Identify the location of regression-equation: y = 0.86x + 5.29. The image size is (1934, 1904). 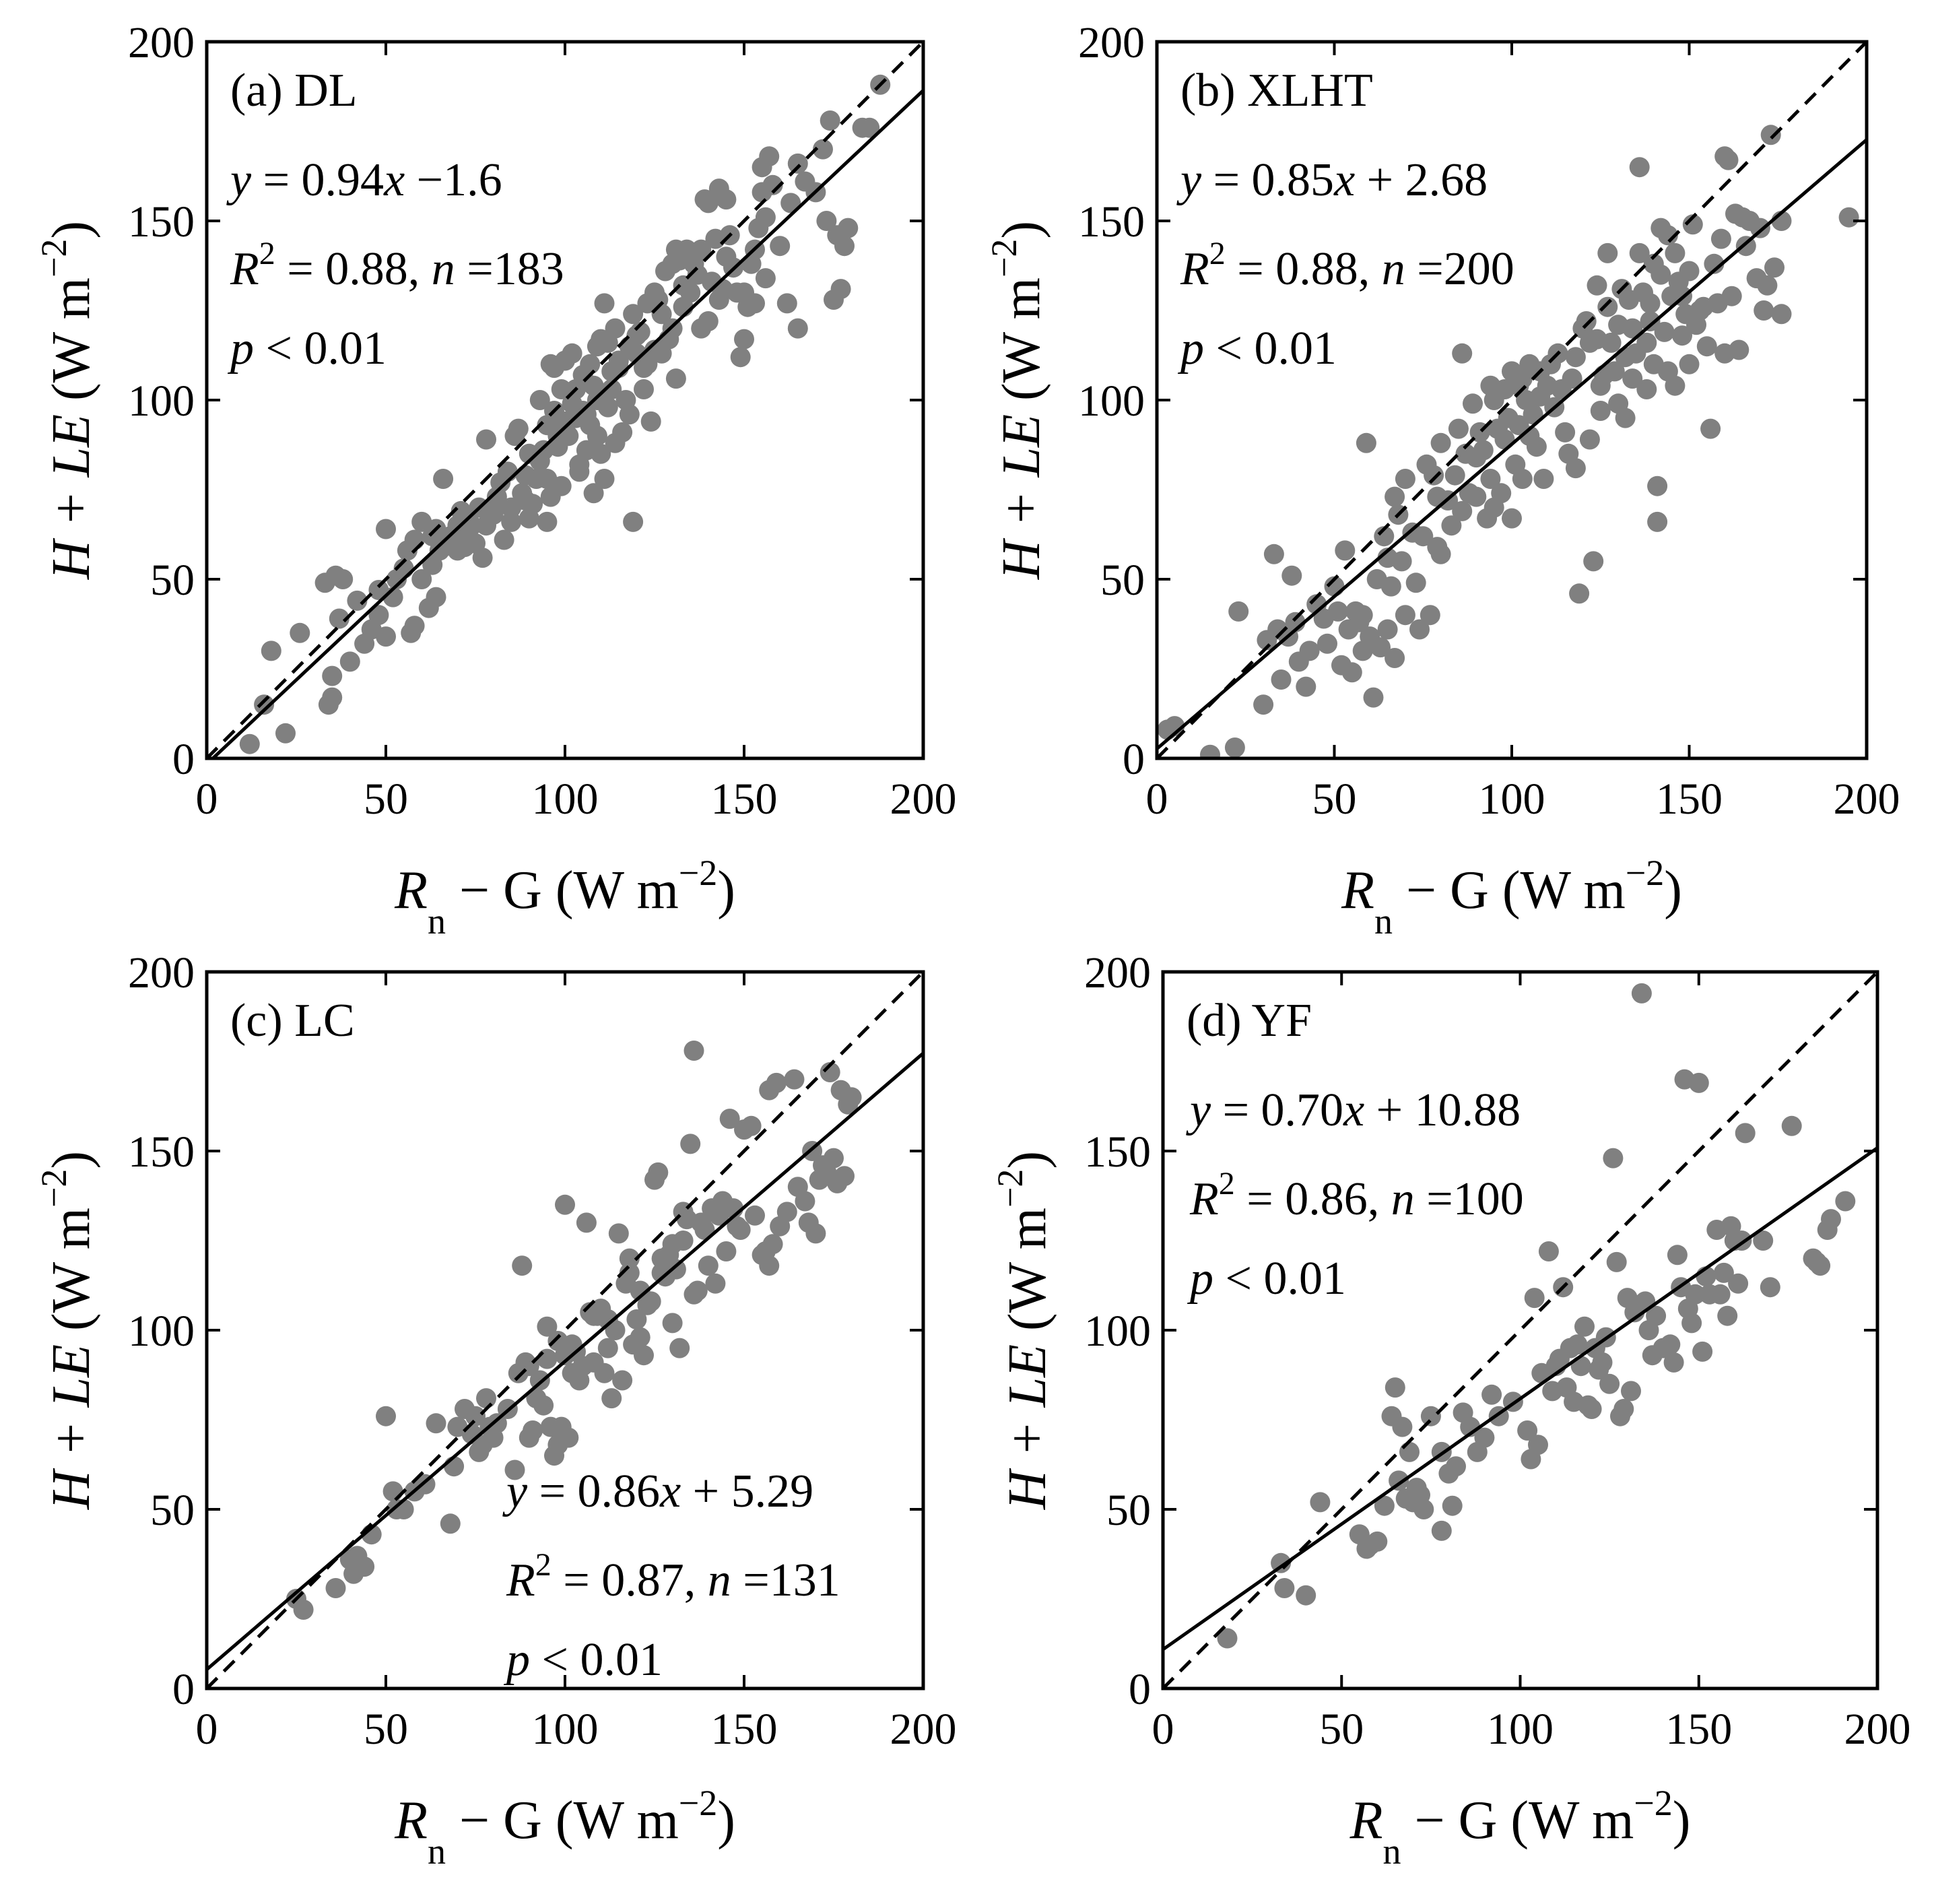
(657, 1492).